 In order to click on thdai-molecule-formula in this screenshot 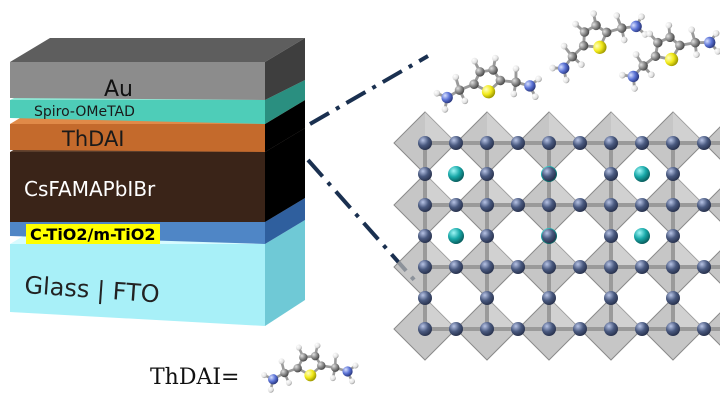, I will do `click(309, 366)`.